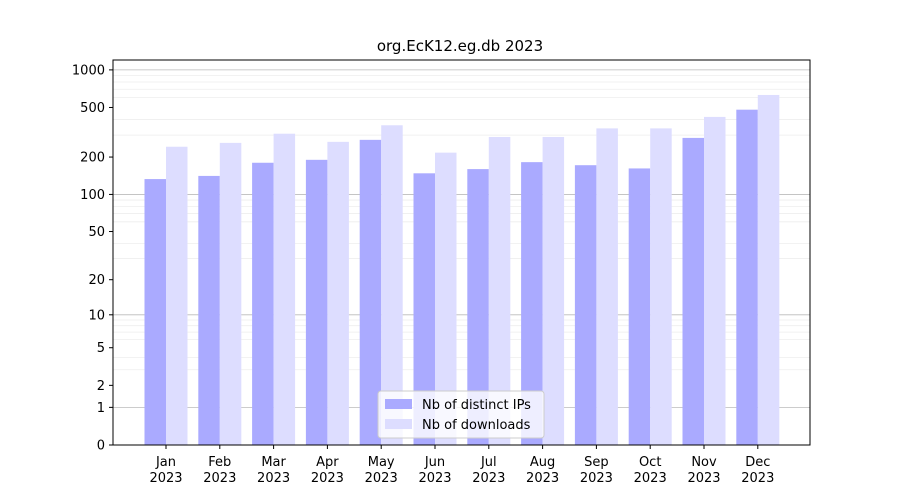 The image size is (900, 500). What do you see at coordinates (96, 232) in the screenshot?
I see `y-tick-label: 50` at bounding box center [96, 232].